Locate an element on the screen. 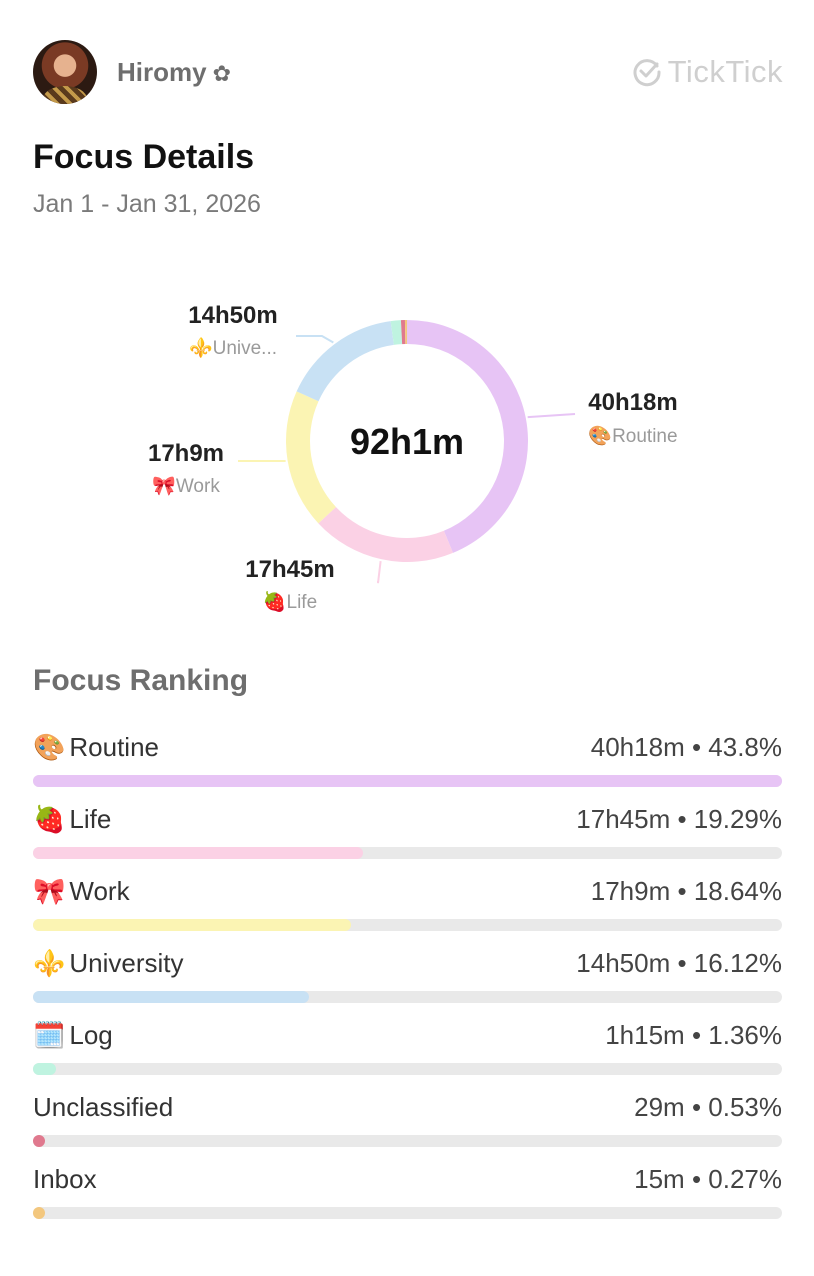 This screenshot has height=1276, width=814. date-range: Jan 1 - Jan 31, 2026 is located at coordinates (147, 204).